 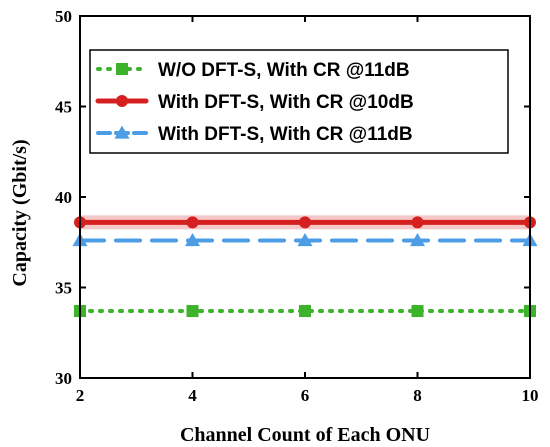 What do you see at coordinates (305, 395) in the screenshot?
I see `x-tick-label: 6` at bounding box center [305, 395].